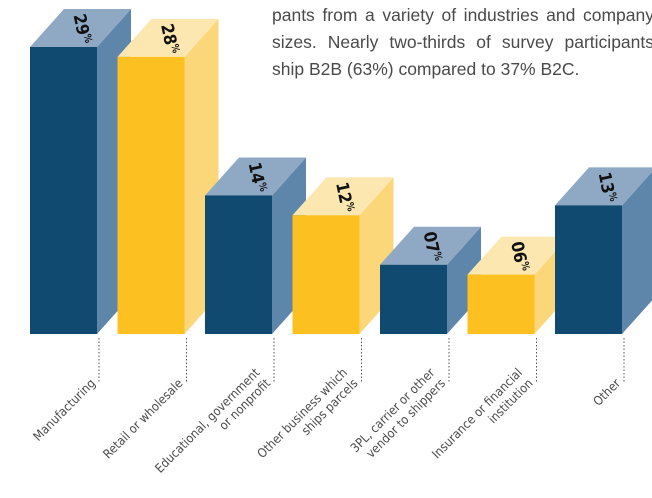 The height and width of the screenshot is (498, 652). I want to click on bar-group: 28%, so click(168, 176).